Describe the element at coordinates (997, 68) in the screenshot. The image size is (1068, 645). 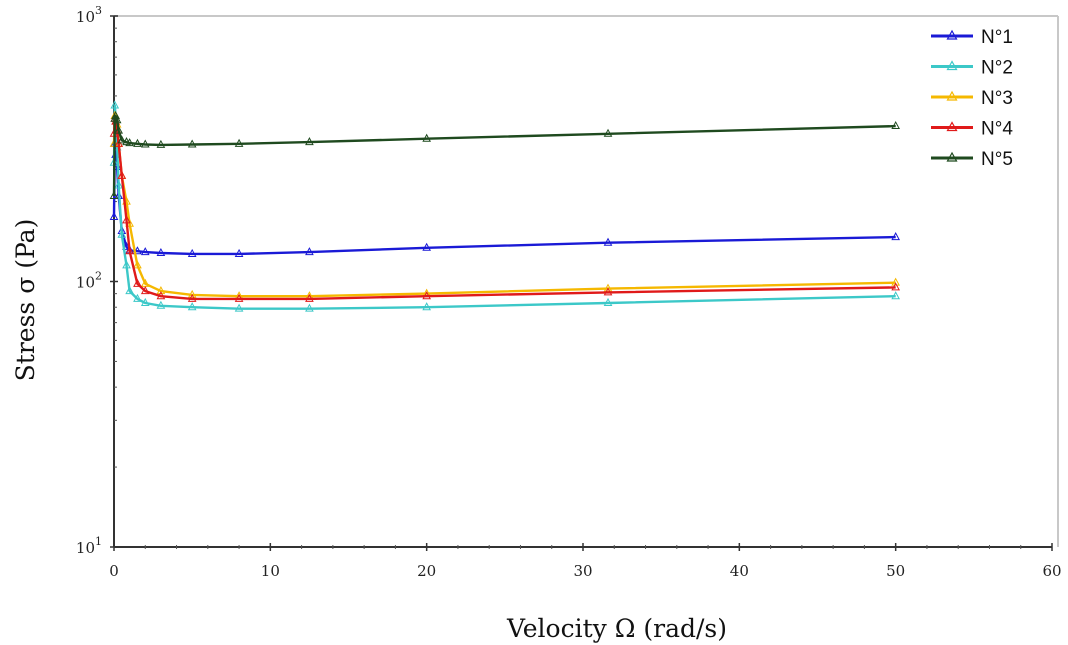
I see `legend-label: N°2` at that location.